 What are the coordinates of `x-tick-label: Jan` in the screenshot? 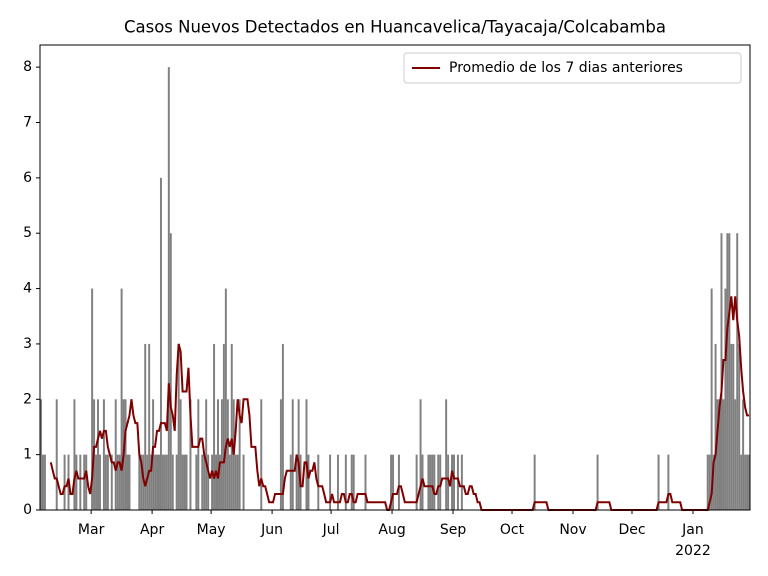 It's located at (692, 530).